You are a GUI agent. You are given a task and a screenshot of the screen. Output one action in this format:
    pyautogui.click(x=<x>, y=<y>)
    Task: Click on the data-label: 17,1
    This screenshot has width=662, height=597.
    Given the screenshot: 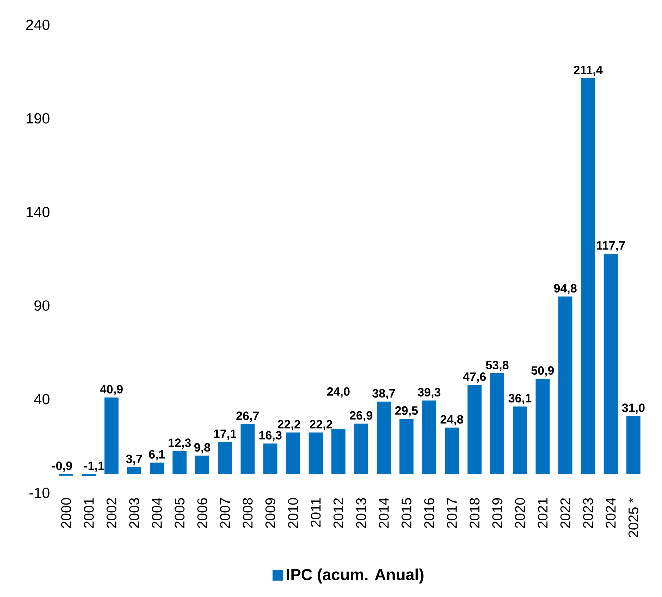 What is the action you would take?
    pyautogui.click(x=225, y=435)
    